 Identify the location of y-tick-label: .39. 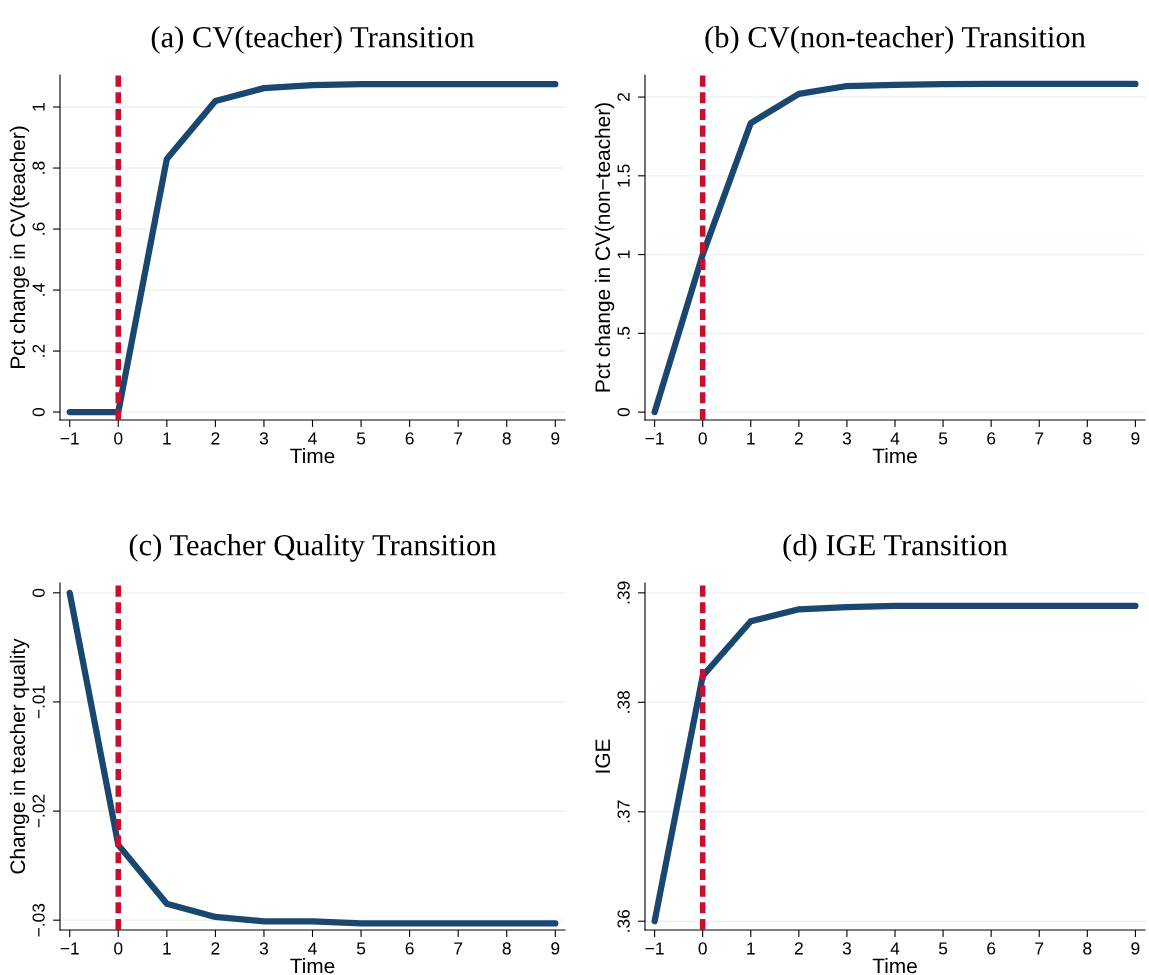
(623, 592).